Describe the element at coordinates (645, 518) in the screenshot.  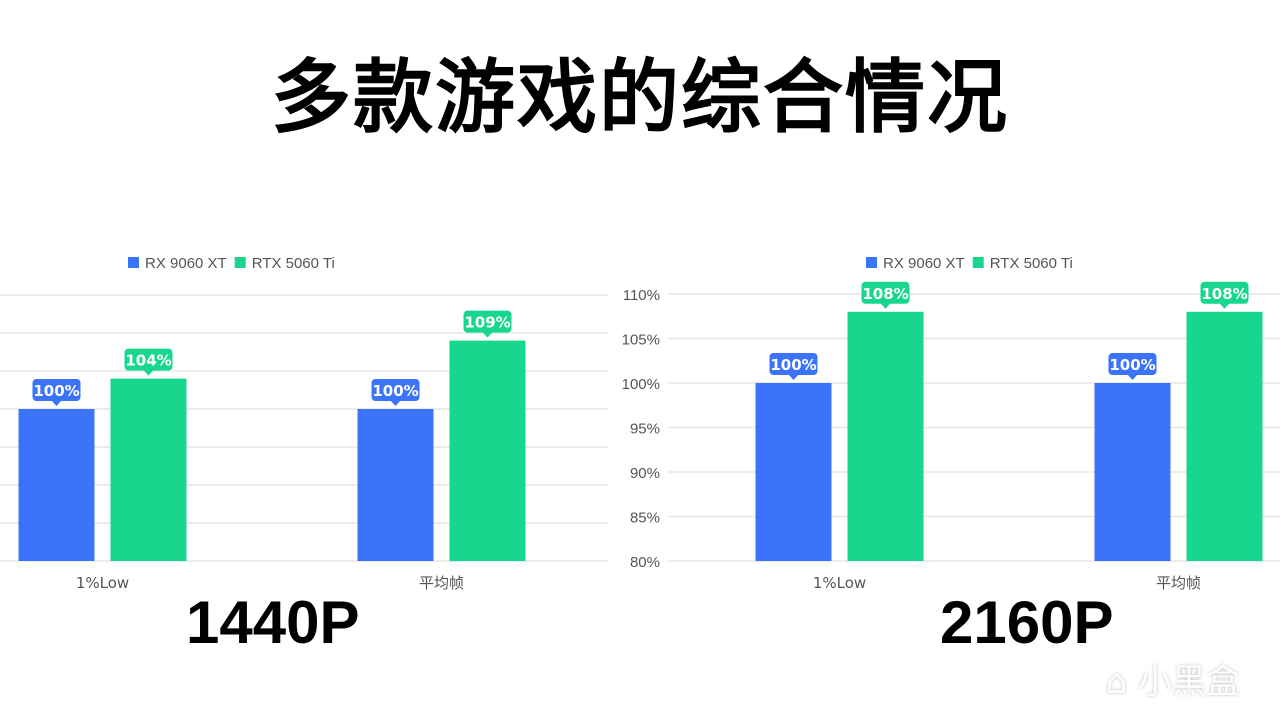
I see `y-tick-label: 85%` at that location.